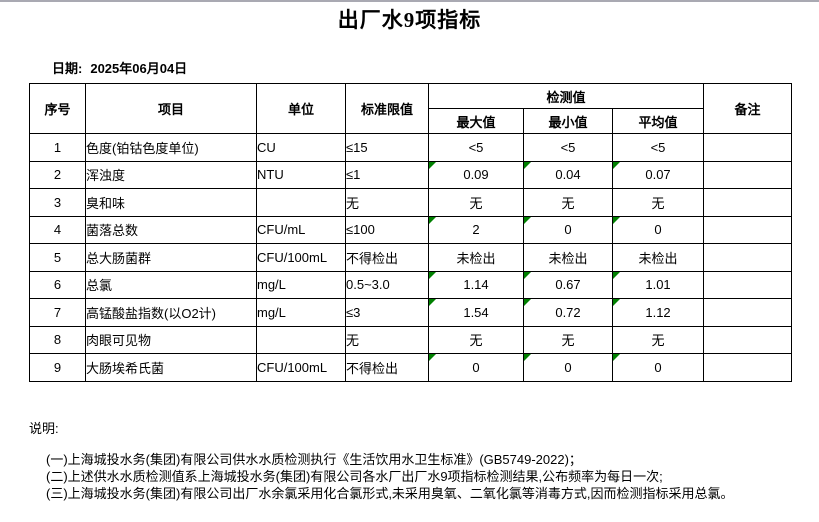  I want to click on cell-no: 4, so click(57, 229).